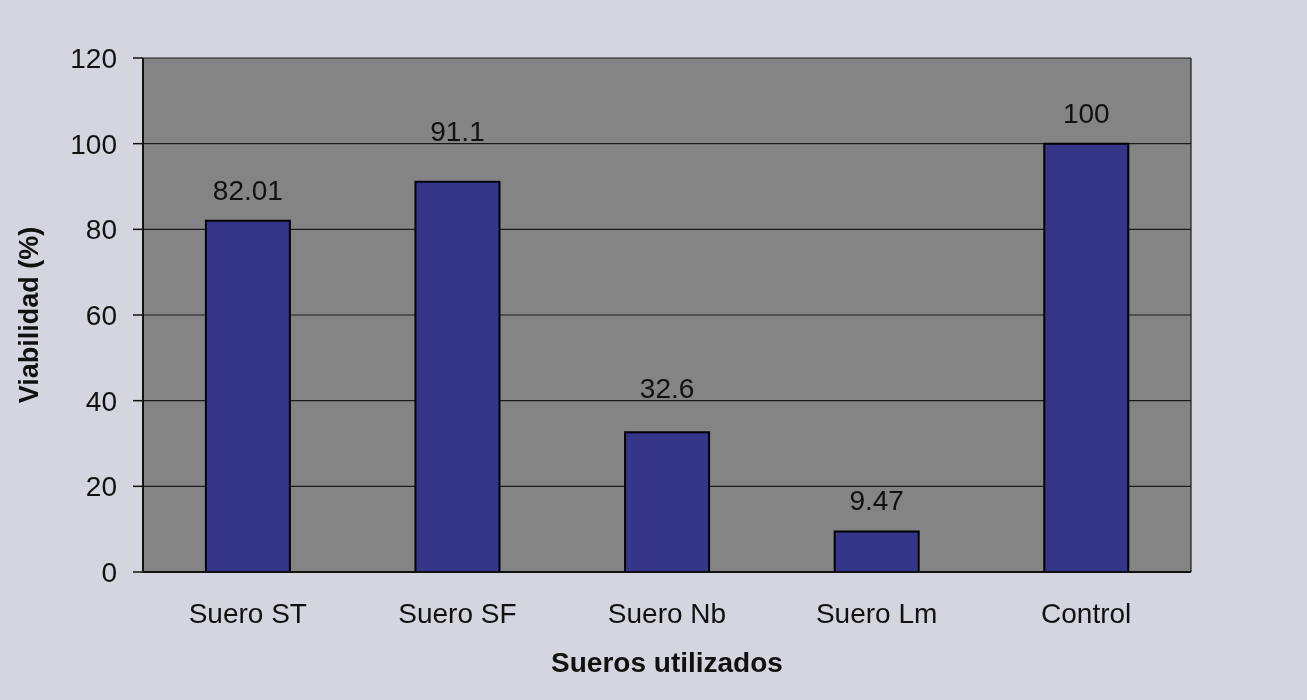  What do you see at coordinates (101, 401) in the screenshot?
I see `y-tick-label: 40` at bounding box center [101, 401].